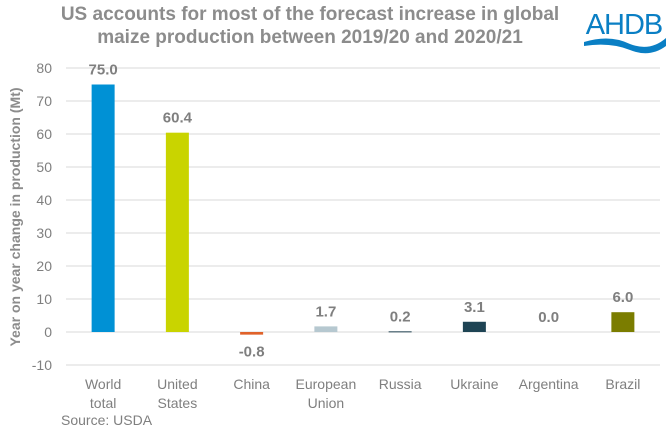  What do you see at coordinates (325, 311) in the screenshot?
I see `data-label: 1.7` at bounding box center [325, 311].